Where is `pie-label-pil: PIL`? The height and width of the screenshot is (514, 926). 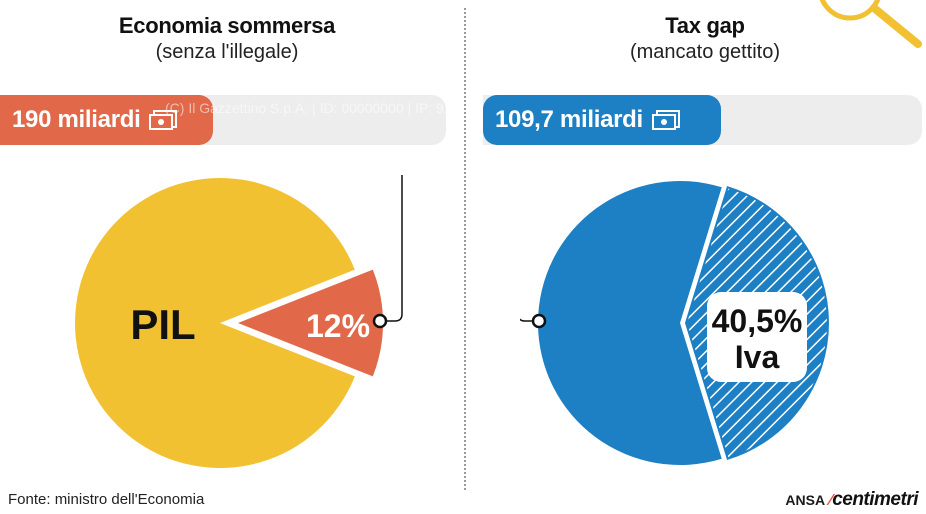 pie-label-pil: PIL is located at coordinates (162, 324).